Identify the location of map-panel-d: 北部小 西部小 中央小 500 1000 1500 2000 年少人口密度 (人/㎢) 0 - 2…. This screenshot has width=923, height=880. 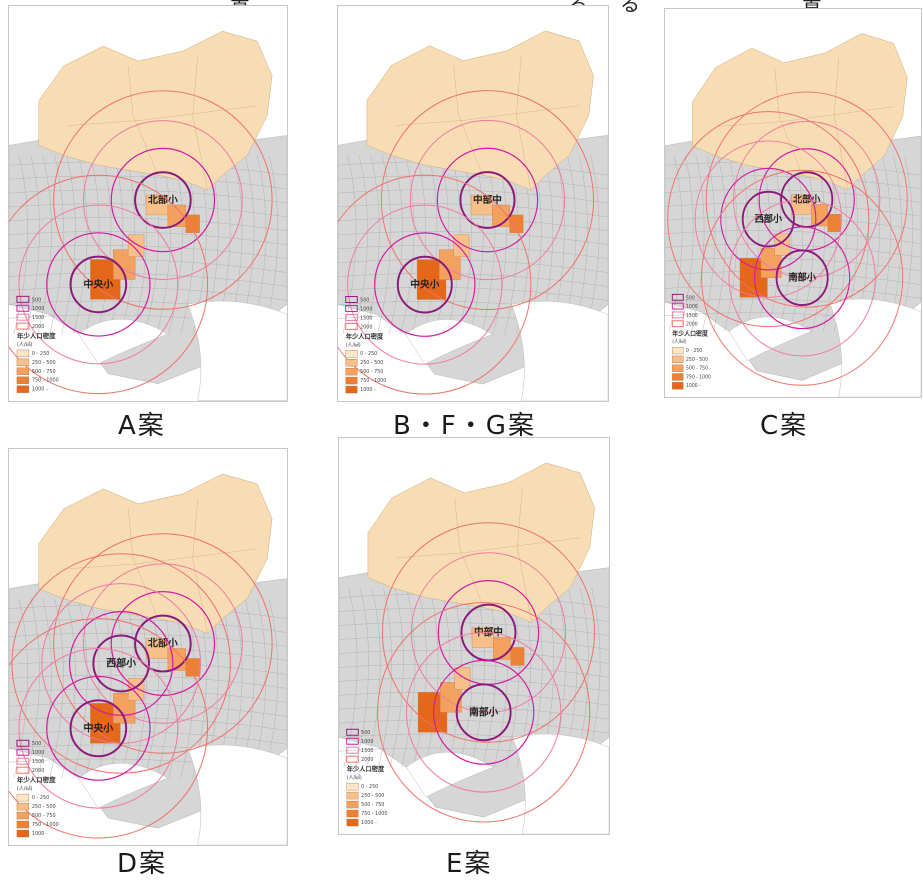
(148, 647).